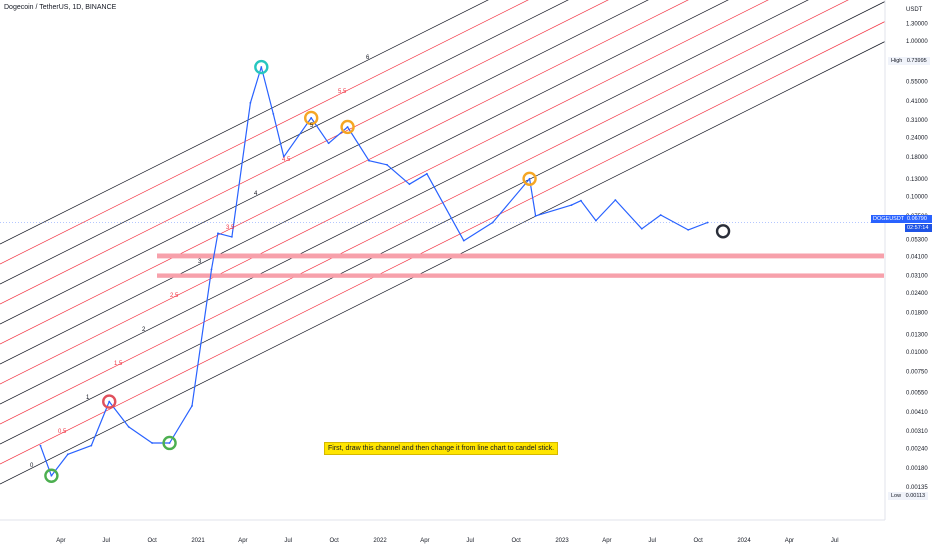  What do you see at coordinates (917, 102) in the screenshot?
I see `price-tick: 0.41000` at bounding box center [917, 102].